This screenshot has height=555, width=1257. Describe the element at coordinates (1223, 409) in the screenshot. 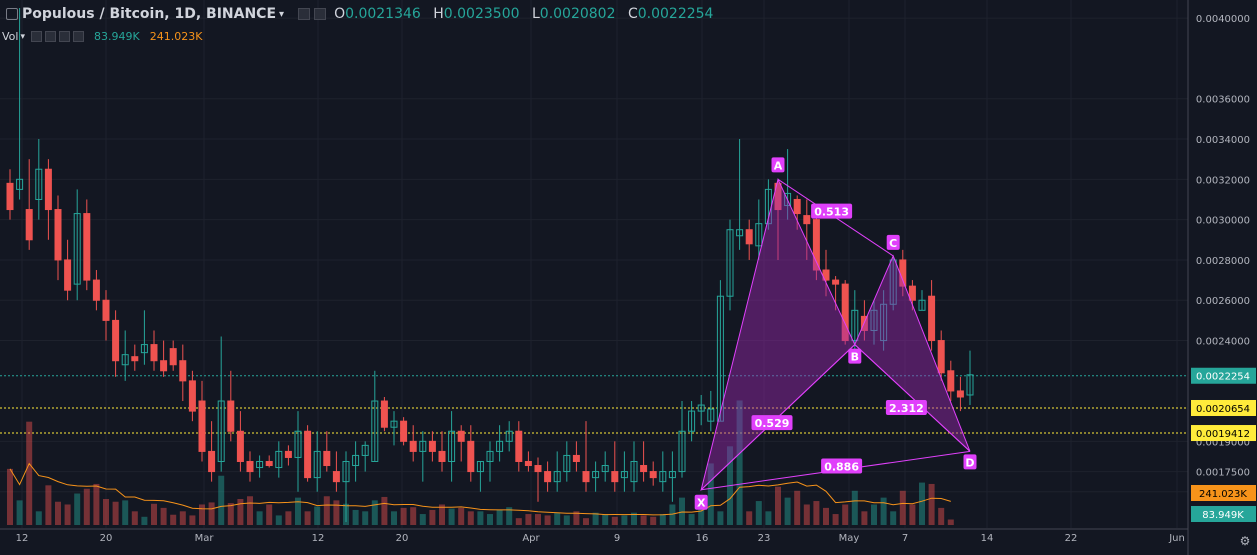

I see `price-axis-tag: 0.0020654` at that location.